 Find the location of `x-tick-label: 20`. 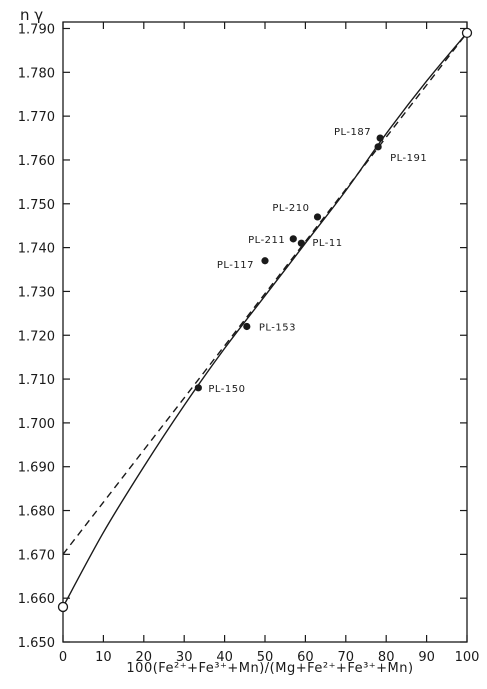

x-tick-label: 20 is located at coordinates (144, 657).